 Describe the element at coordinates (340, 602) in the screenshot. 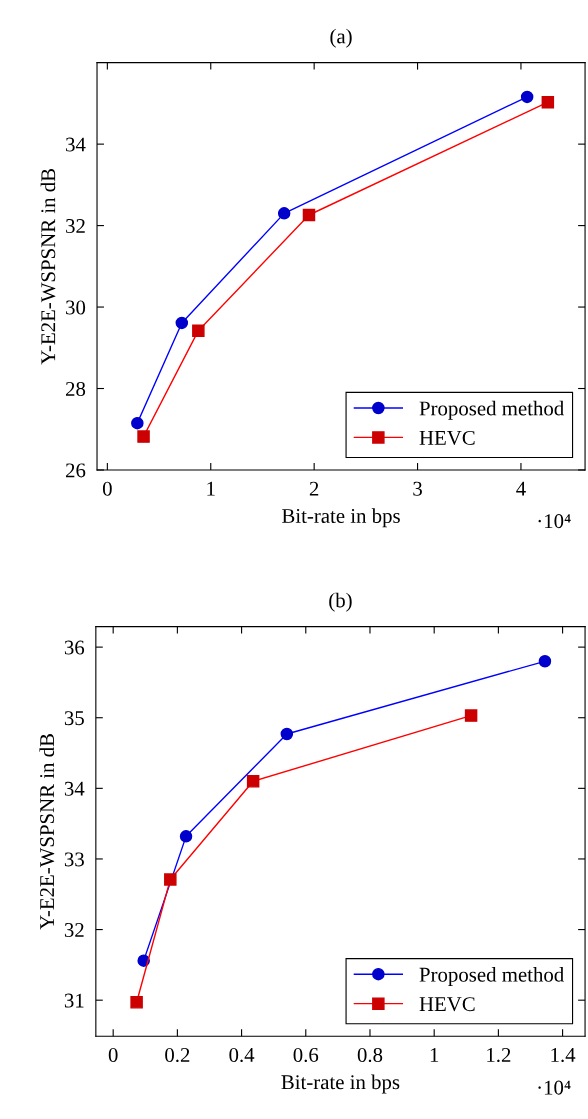

I see `chart-title: (b)` at that location.